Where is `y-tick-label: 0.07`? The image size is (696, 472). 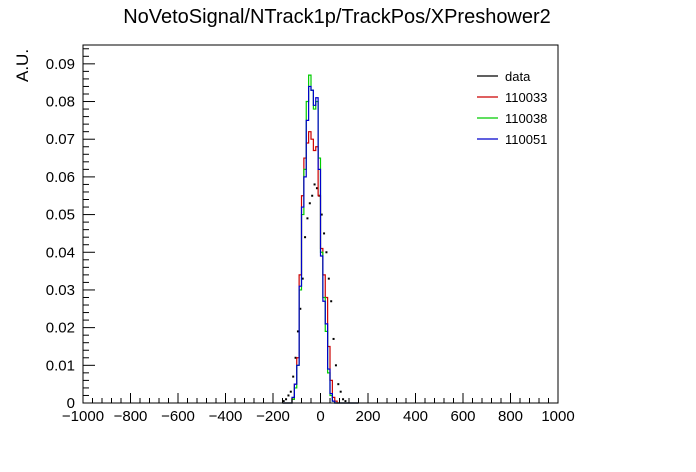 y-tick-label: 0.07 is located at coordinates (60, 139).